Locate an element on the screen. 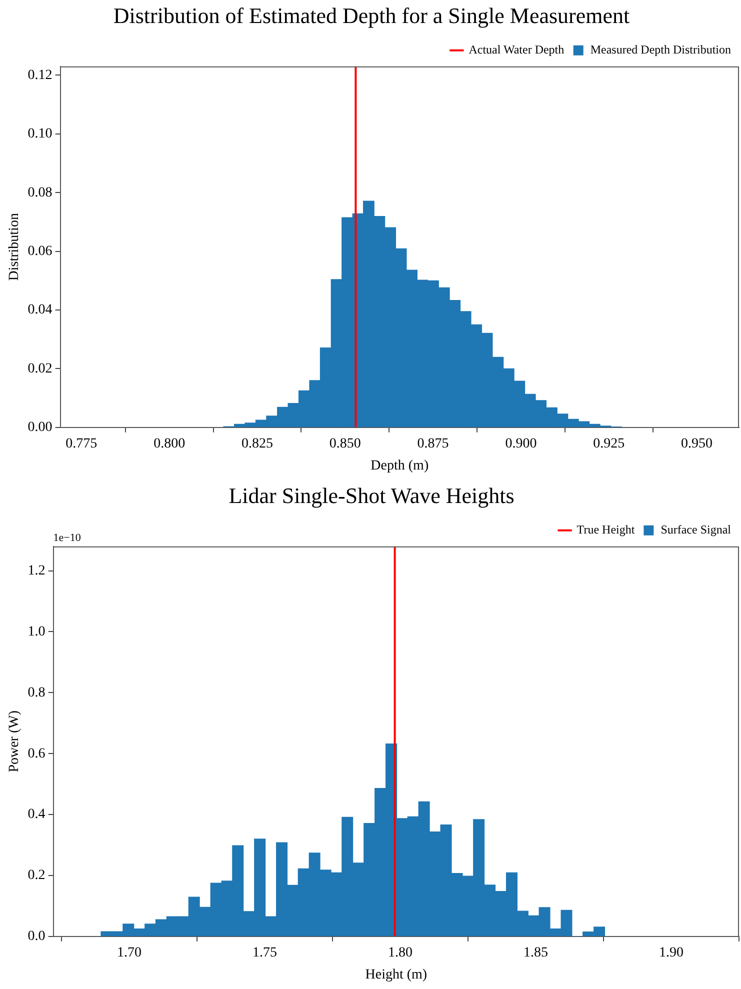 The image size is (741, 989). y-tick-label: 1.2 is located at coordinates (37, 570).